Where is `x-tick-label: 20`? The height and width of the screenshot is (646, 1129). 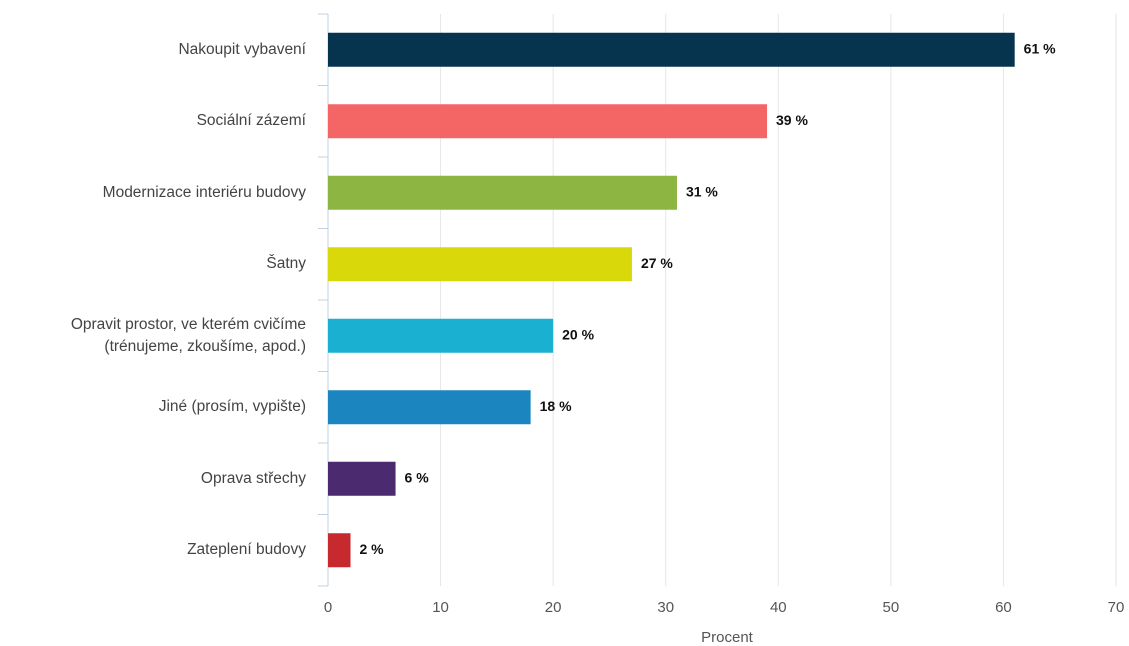 x-tick-label: 20 is located at coordinates (553, 607).